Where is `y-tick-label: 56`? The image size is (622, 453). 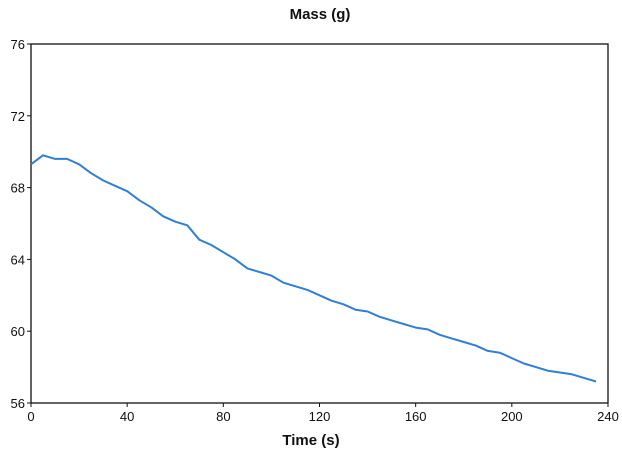
y-tick-label: 56 is located at coordinates (18, 403).